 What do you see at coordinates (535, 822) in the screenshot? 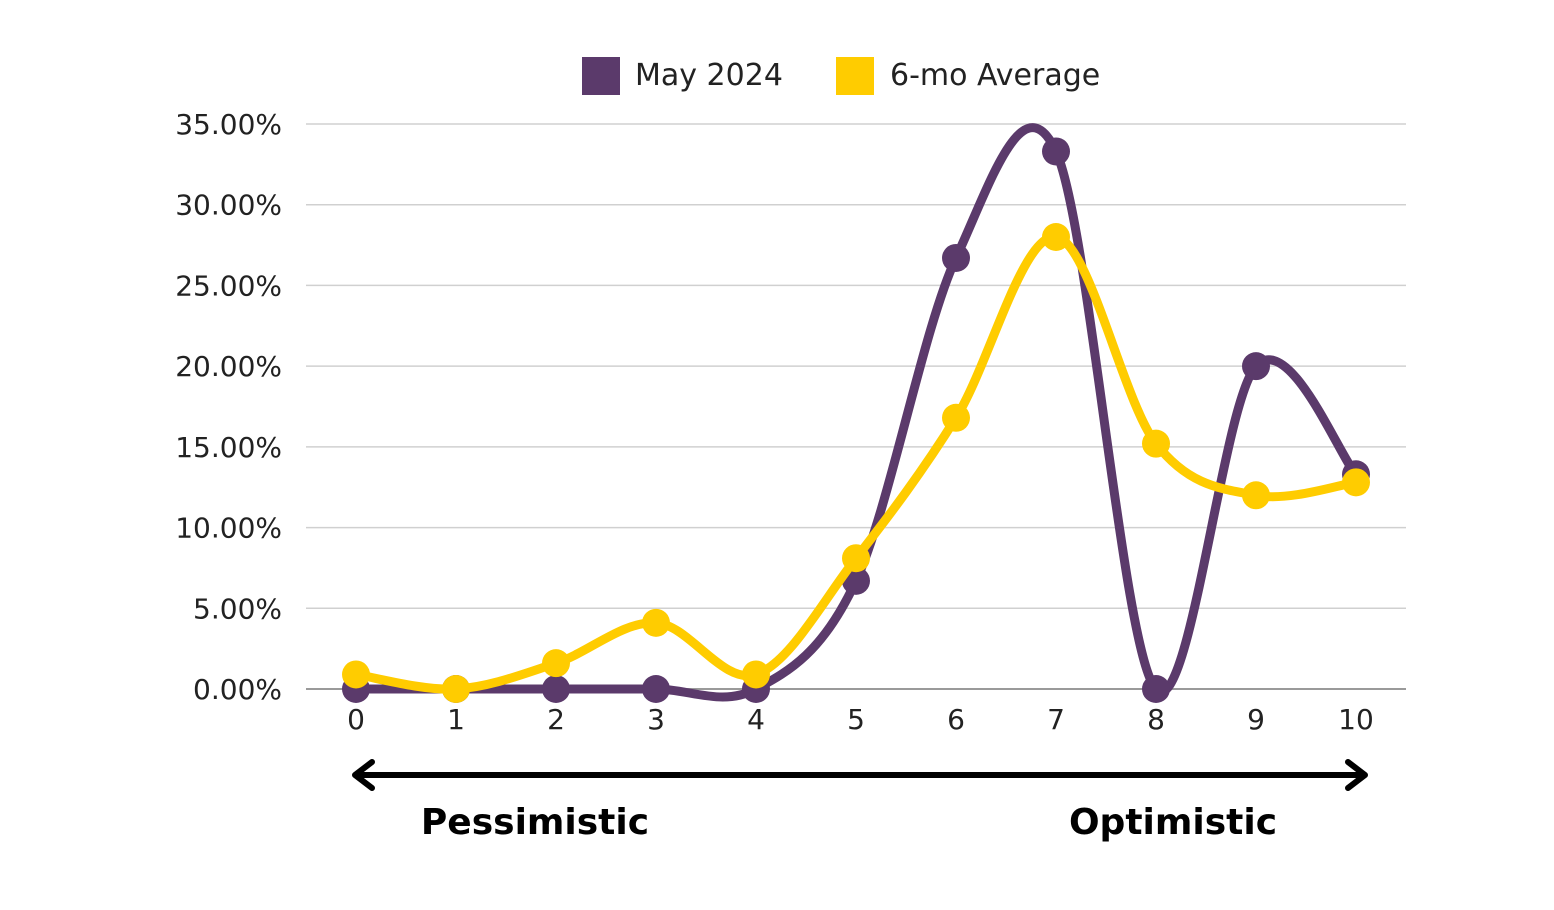
I see `pessimistic-label: Pessimistic` at bounding box center [535, 822].